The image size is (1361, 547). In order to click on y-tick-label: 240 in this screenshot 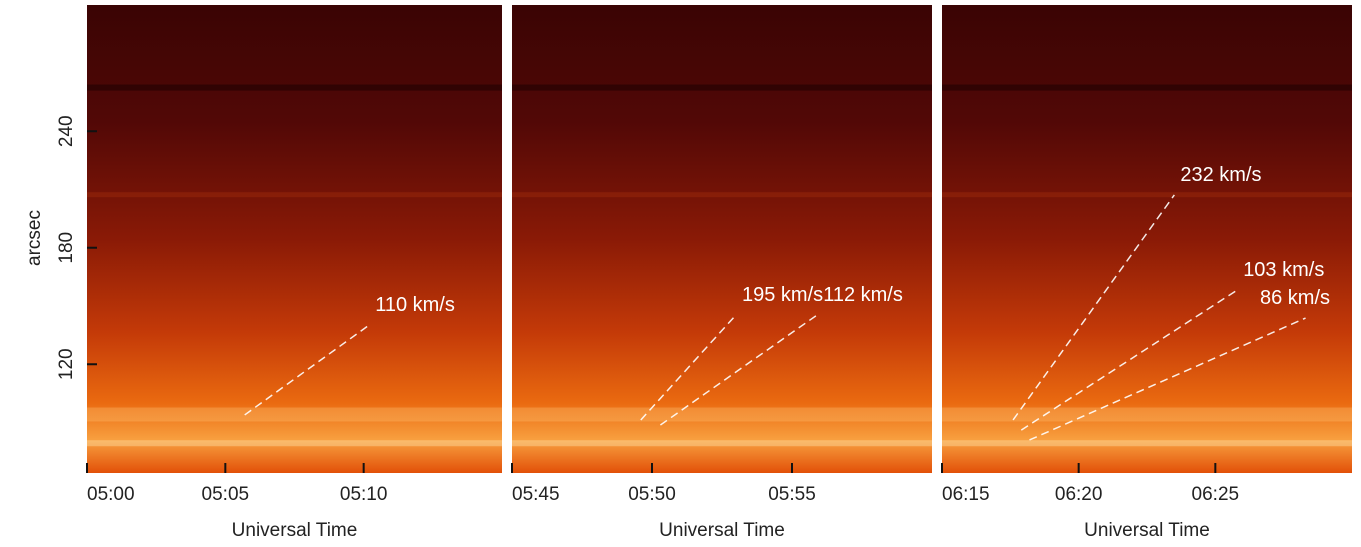, I will do `click(66, 131)`.